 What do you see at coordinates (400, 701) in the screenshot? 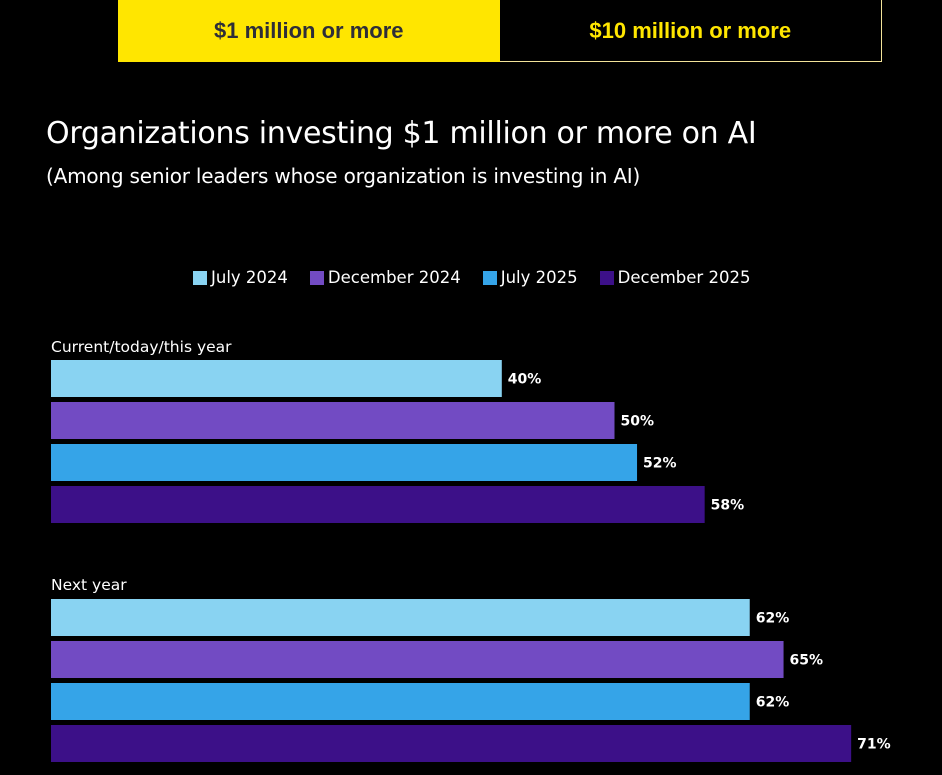
I see `bar-july-2025-next-year` at bounding box center [400, 701].